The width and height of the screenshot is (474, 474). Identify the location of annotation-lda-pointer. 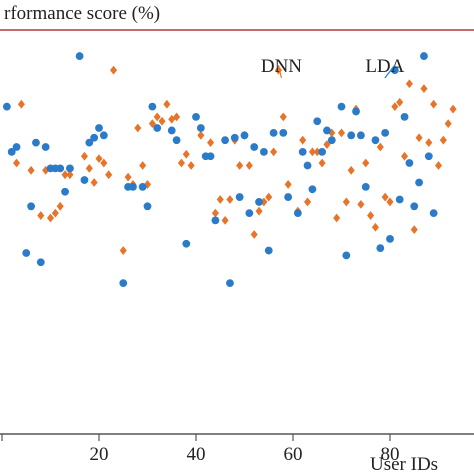
(390, 71).